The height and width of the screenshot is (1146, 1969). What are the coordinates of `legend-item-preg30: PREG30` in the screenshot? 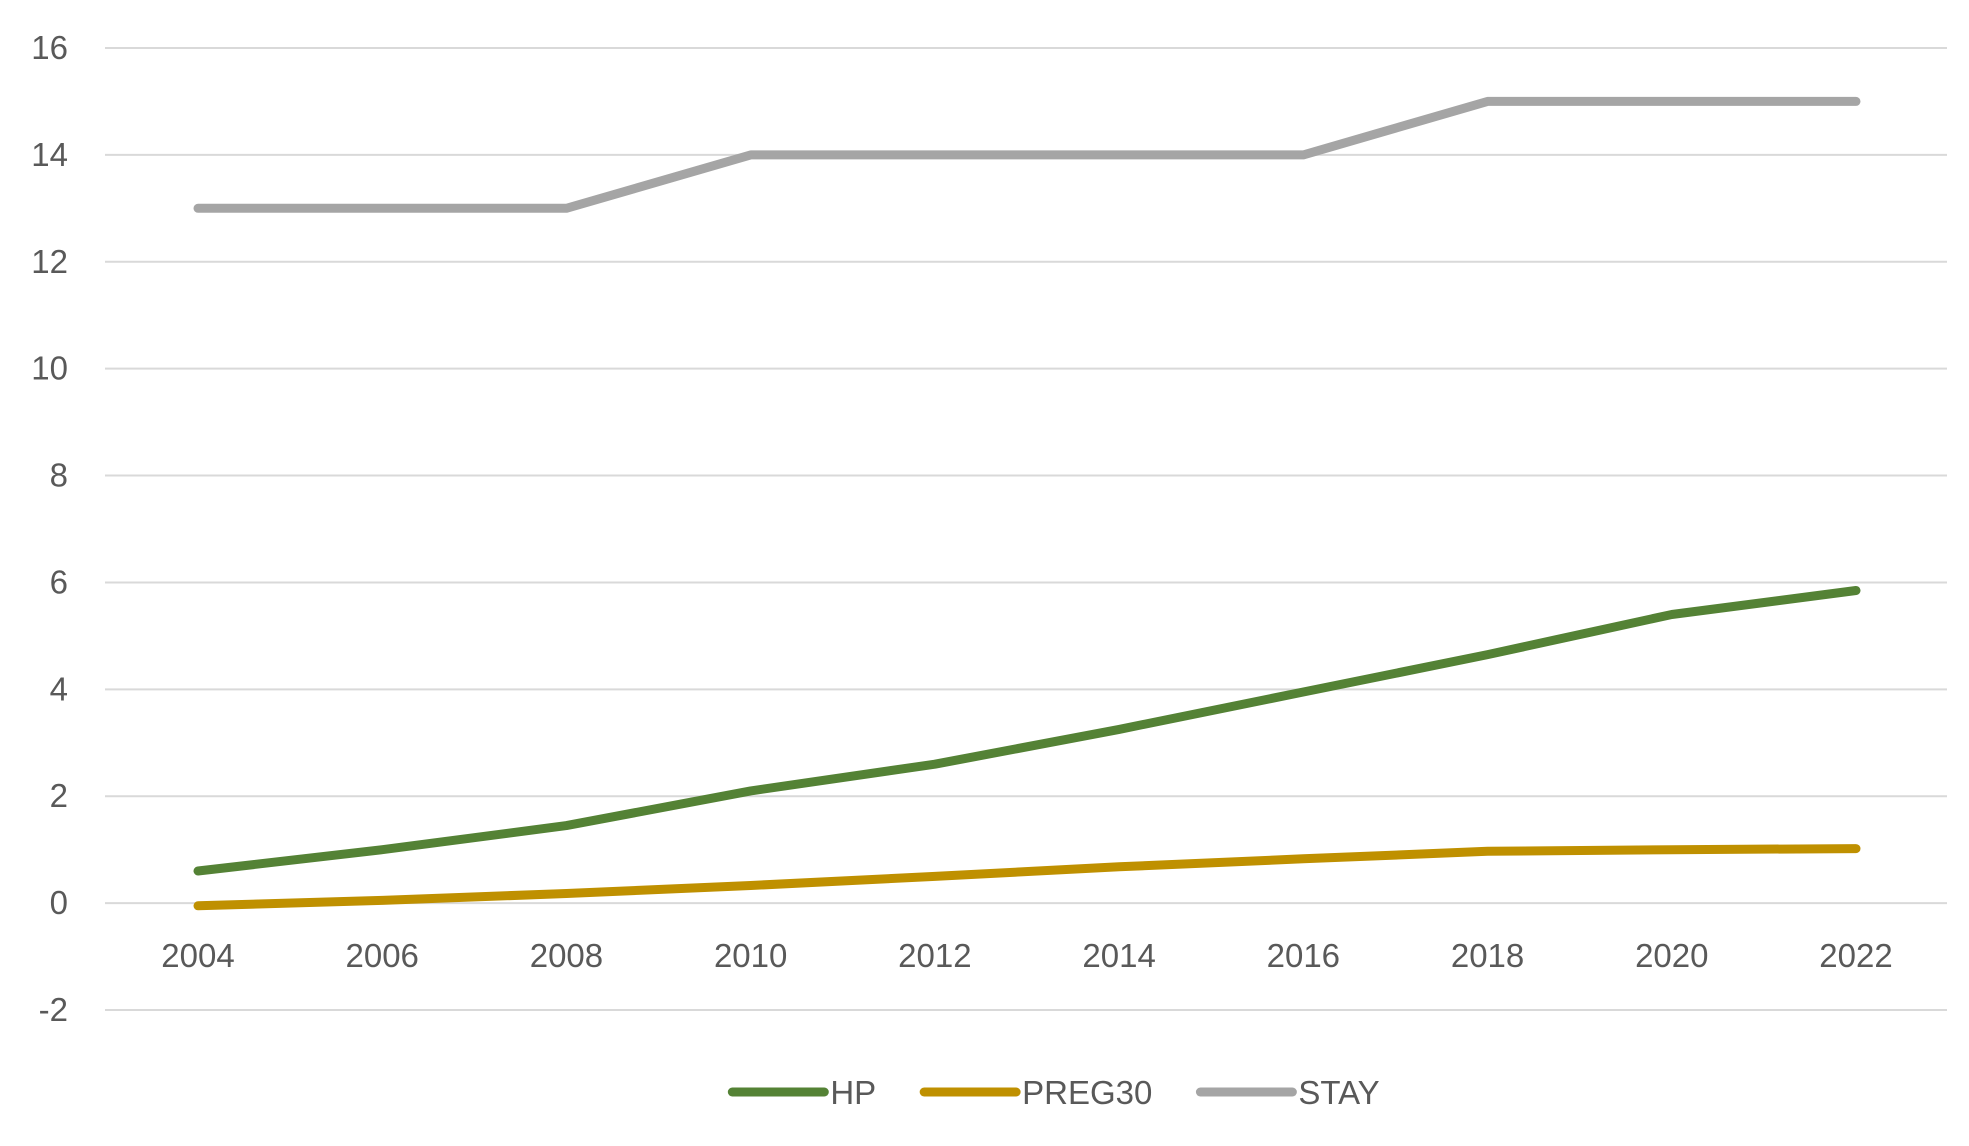 It's located at (1035, 1092).